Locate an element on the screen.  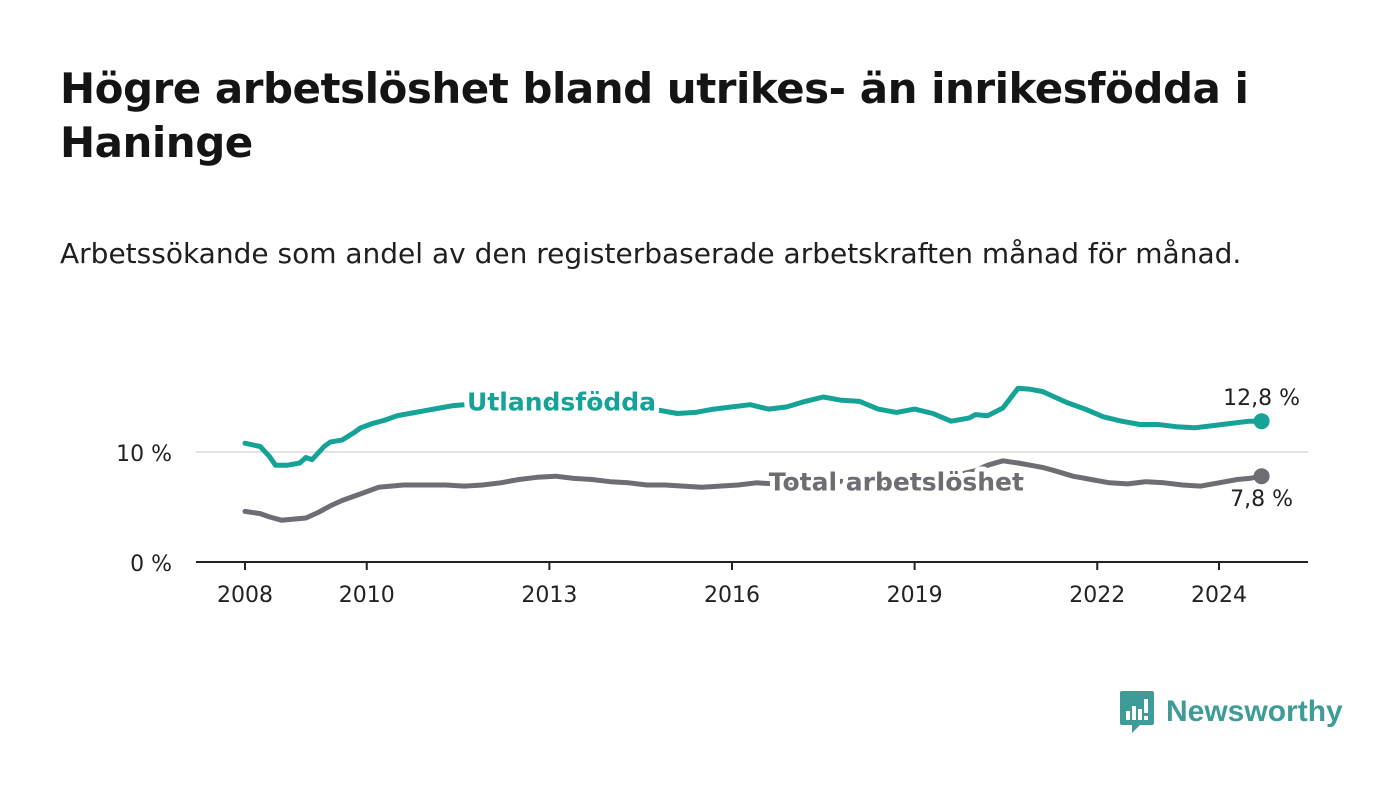
series-line-utlandsfodda is located at coordinates (753, 426).